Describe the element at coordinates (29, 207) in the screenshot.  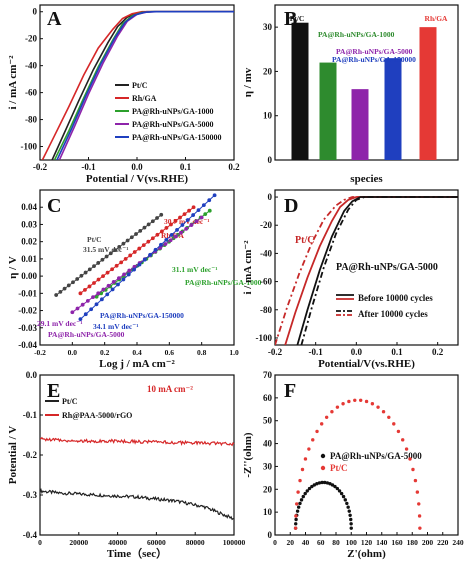
I see `y-tick-label: 0.04` at that location.